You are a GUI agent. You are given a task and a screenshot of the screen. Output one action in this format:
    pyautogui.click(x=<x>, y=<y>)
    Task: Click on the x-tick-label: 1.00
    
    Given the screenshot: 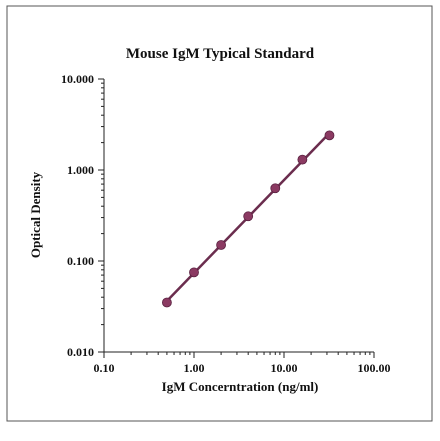 What is the action you would take?
    pyautogui.click(x=194, y=368)
    